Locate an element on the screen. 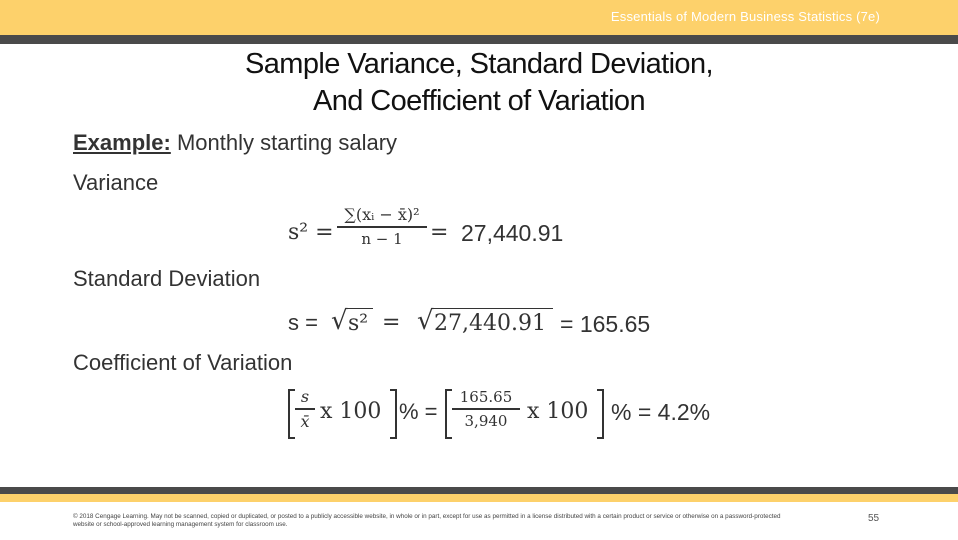  cv-numerator-1: s is located at coordinates (305, 396).